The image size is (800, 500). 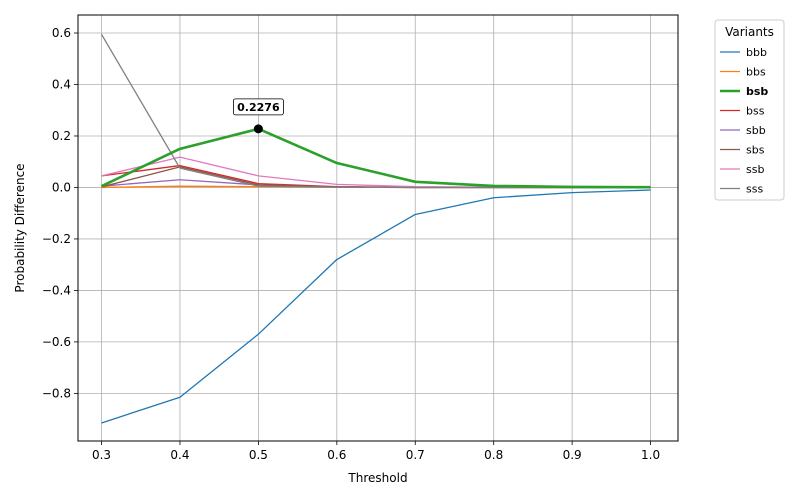 What do you see at coordinates (749, 32) in the screenshot?
I see `legend-title: Variants` at bounding box center [749, 32].